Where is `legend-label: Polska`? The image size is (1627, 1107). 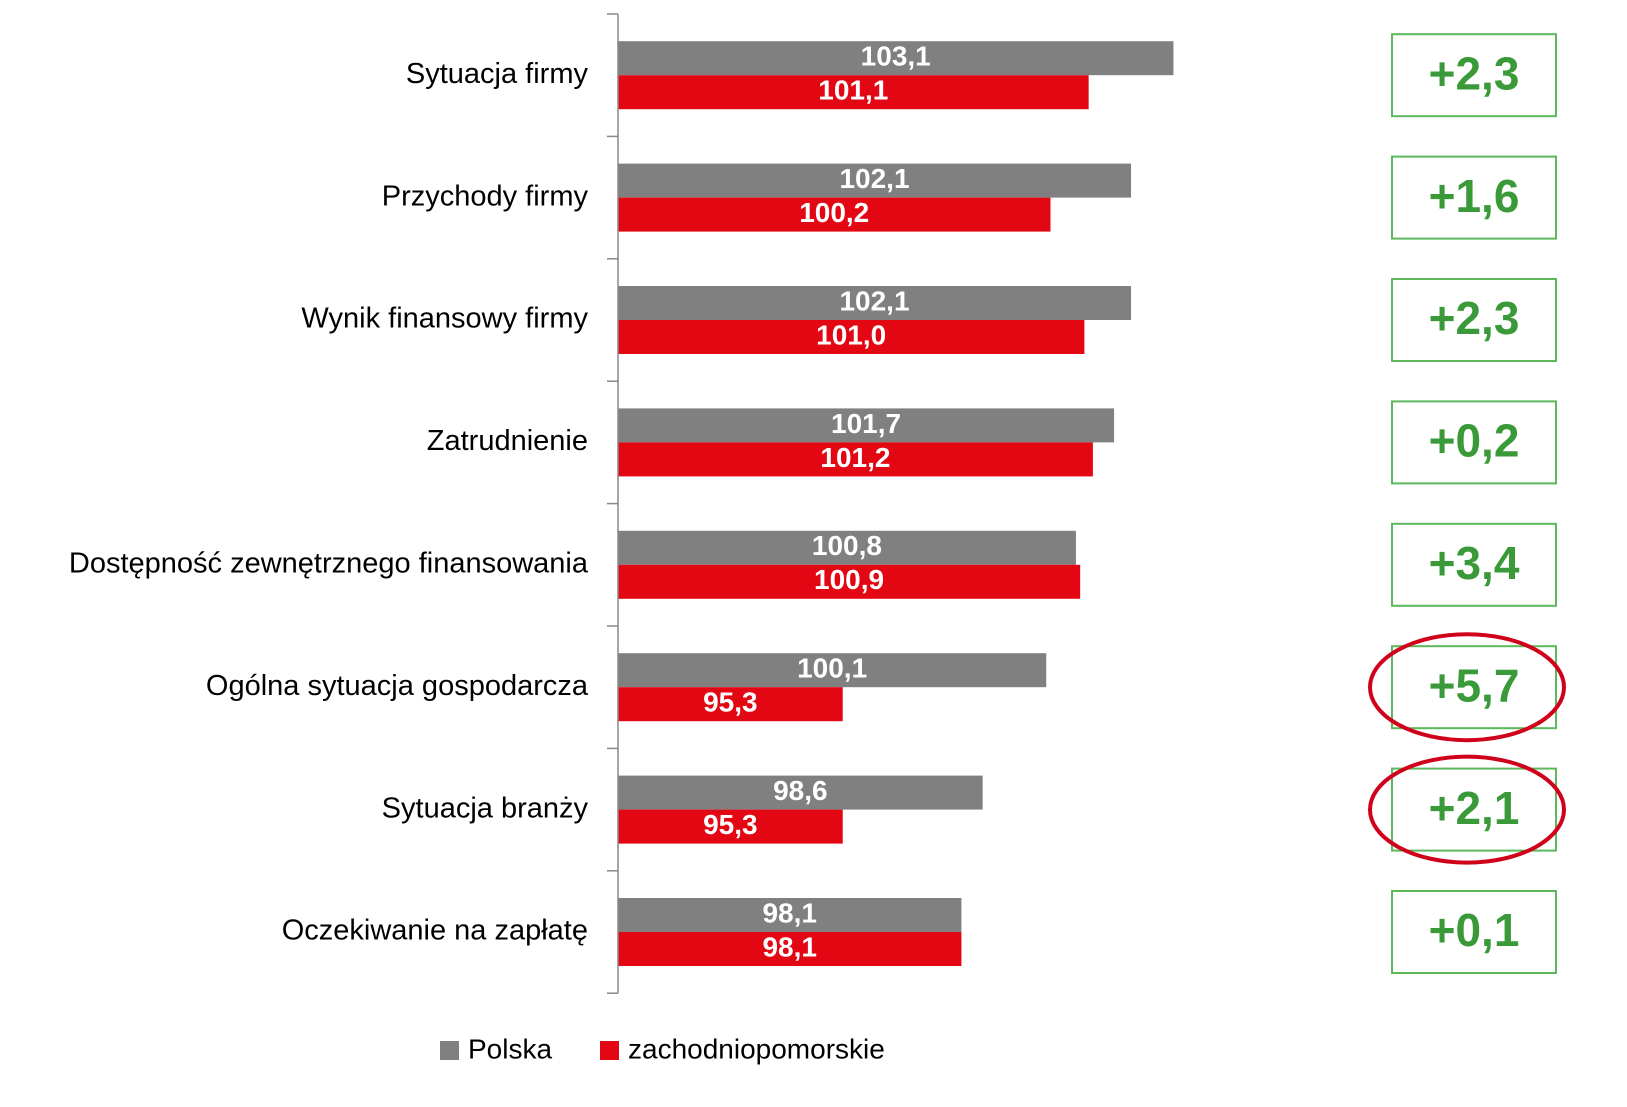
legend-label: Polska is located at coordinates (510, 1048).